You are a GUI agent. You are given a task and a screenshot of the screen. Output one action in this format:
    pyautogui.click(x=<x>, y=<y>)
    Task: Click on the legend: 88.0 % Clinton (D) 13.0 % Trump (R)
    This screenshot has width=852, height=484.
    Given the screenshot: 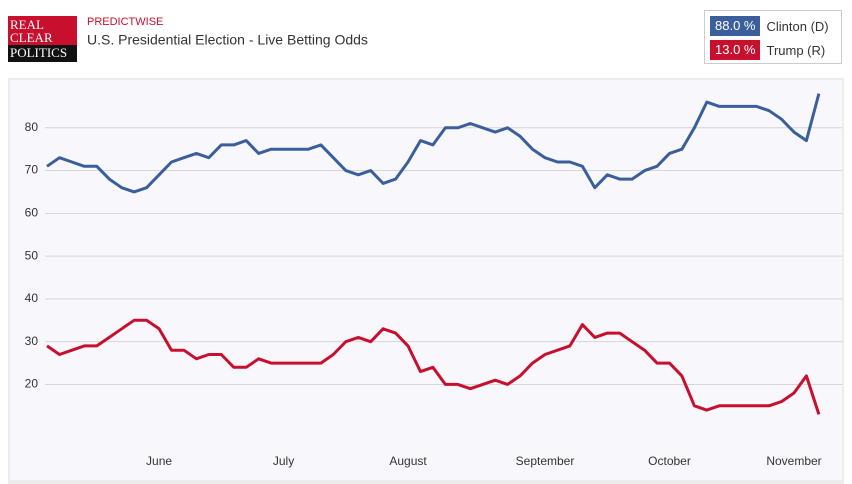 What is the action you would take?
    pyautogui.click(x=773, y=37)
    